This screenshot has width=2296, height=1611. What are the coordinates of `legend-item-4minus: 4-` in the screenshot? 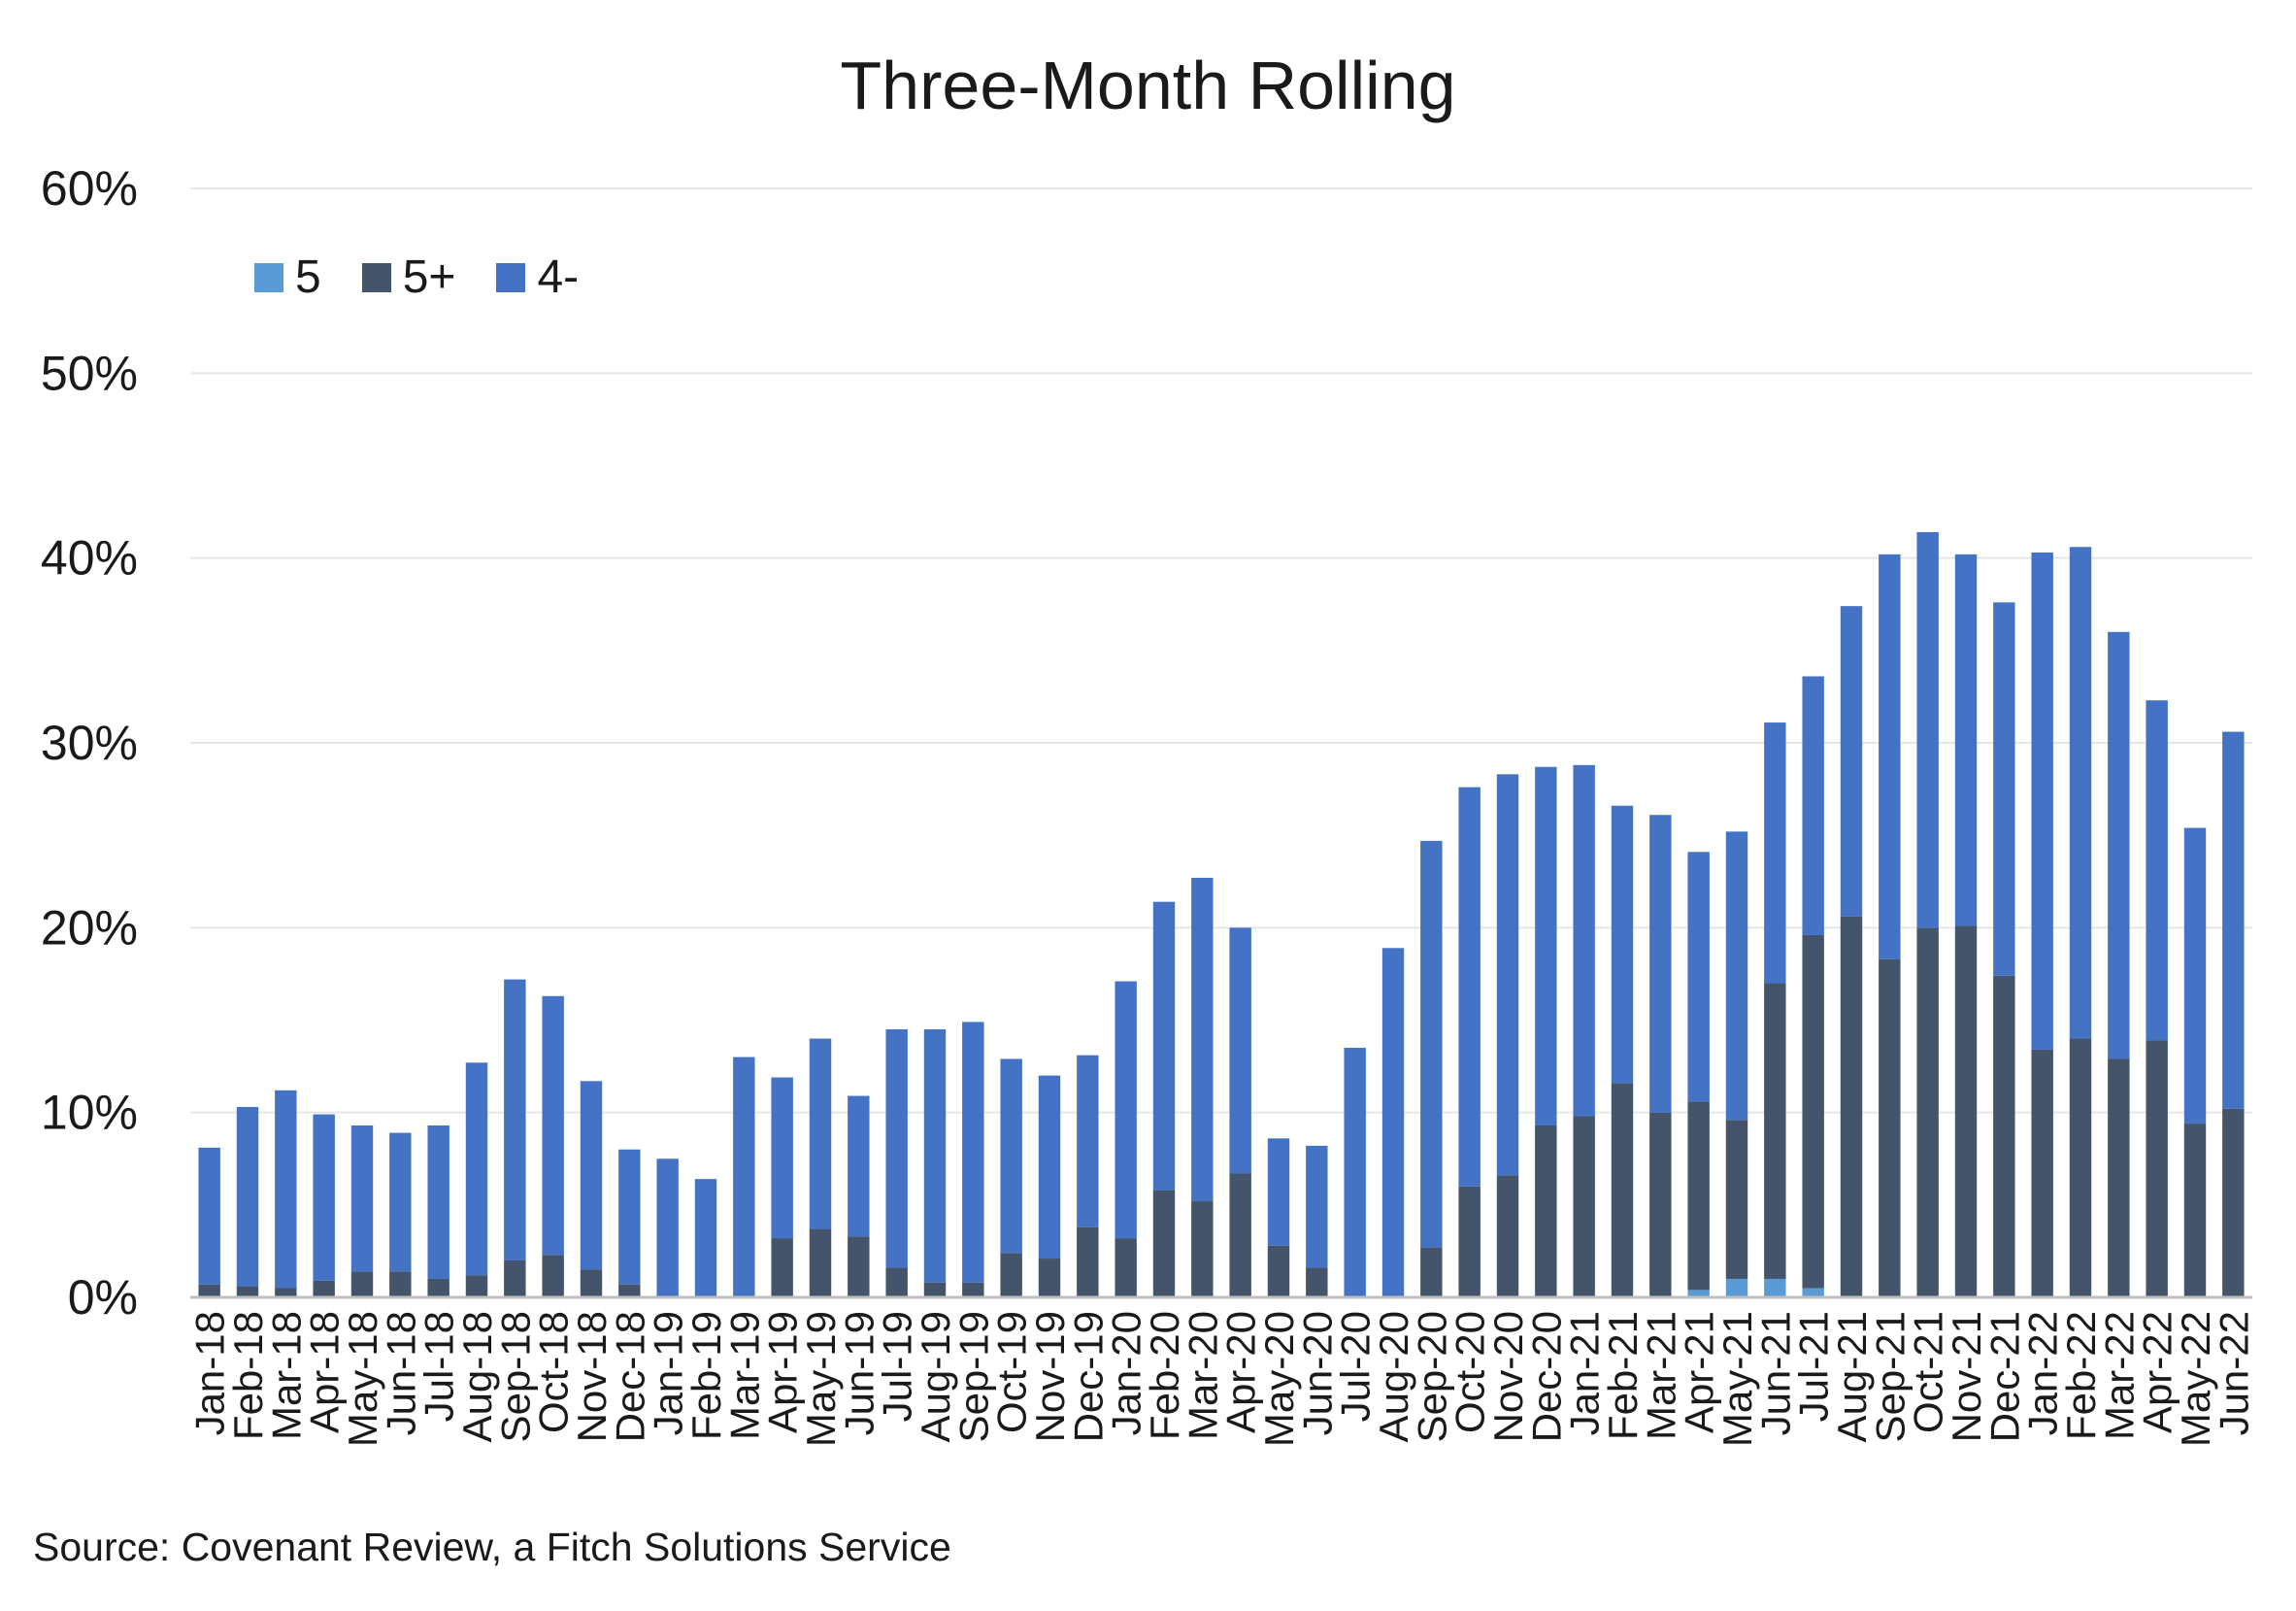 It's located at (537, 277).